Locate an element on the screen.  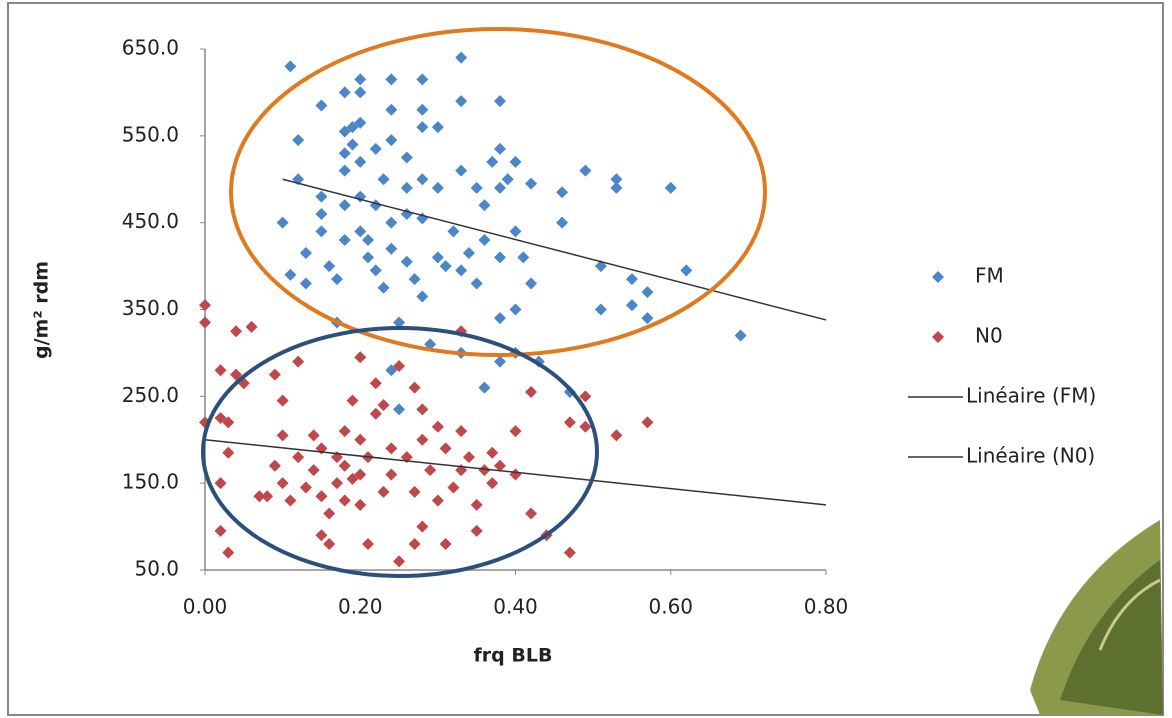
x-tick-label: 0.60 is located at coordinates (670, 607).